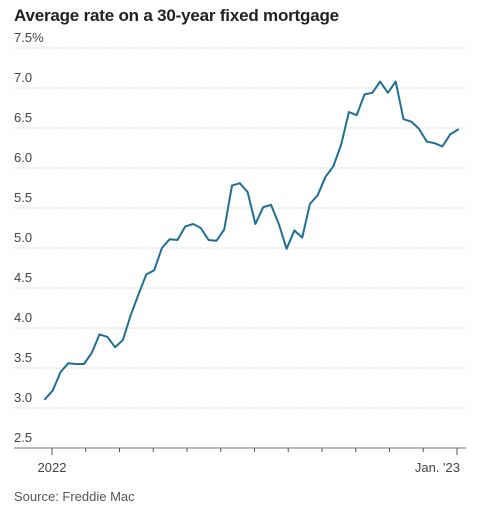  Describe the element at coordinates (23, 157) in the screenshot. I see `y-tick-label: 6.0` at that location.